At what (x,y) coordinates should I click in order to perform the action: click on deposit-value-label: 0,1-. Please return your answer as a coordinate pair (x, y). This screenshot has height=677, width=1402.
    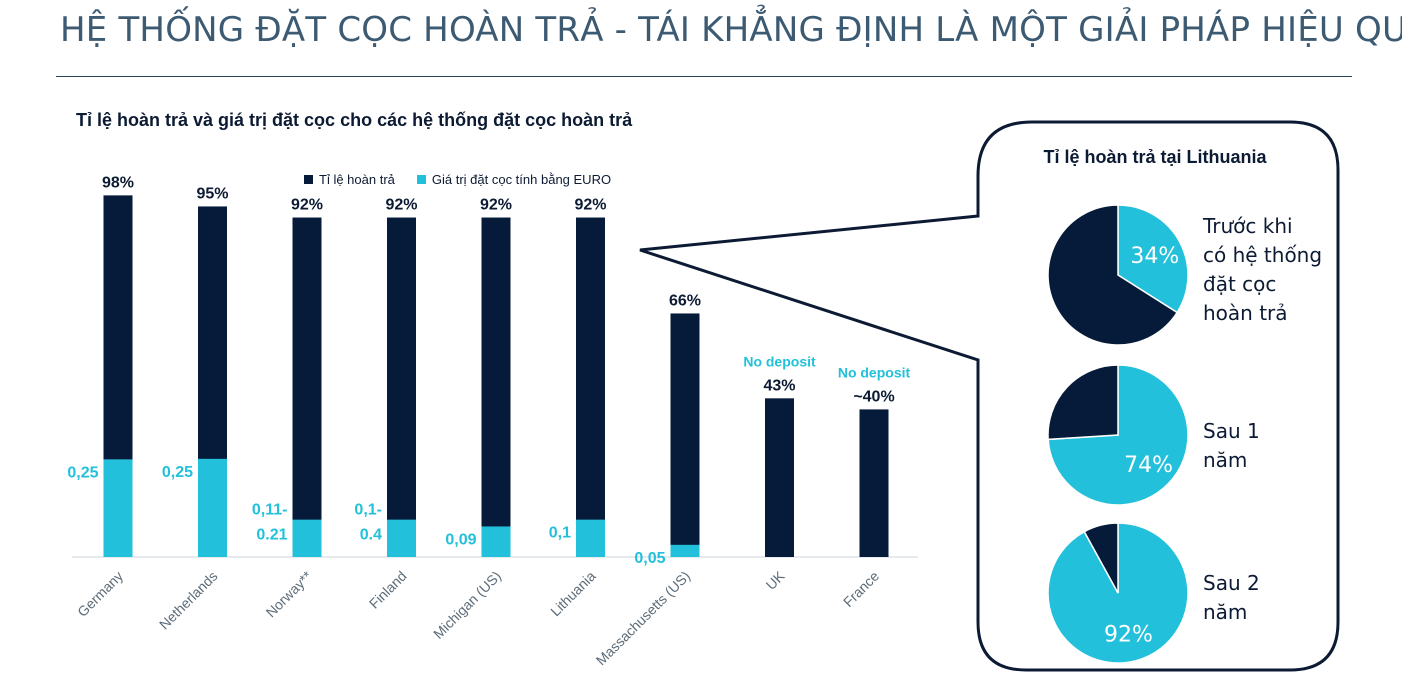
    Looking at the image, I should click on (368, 510).